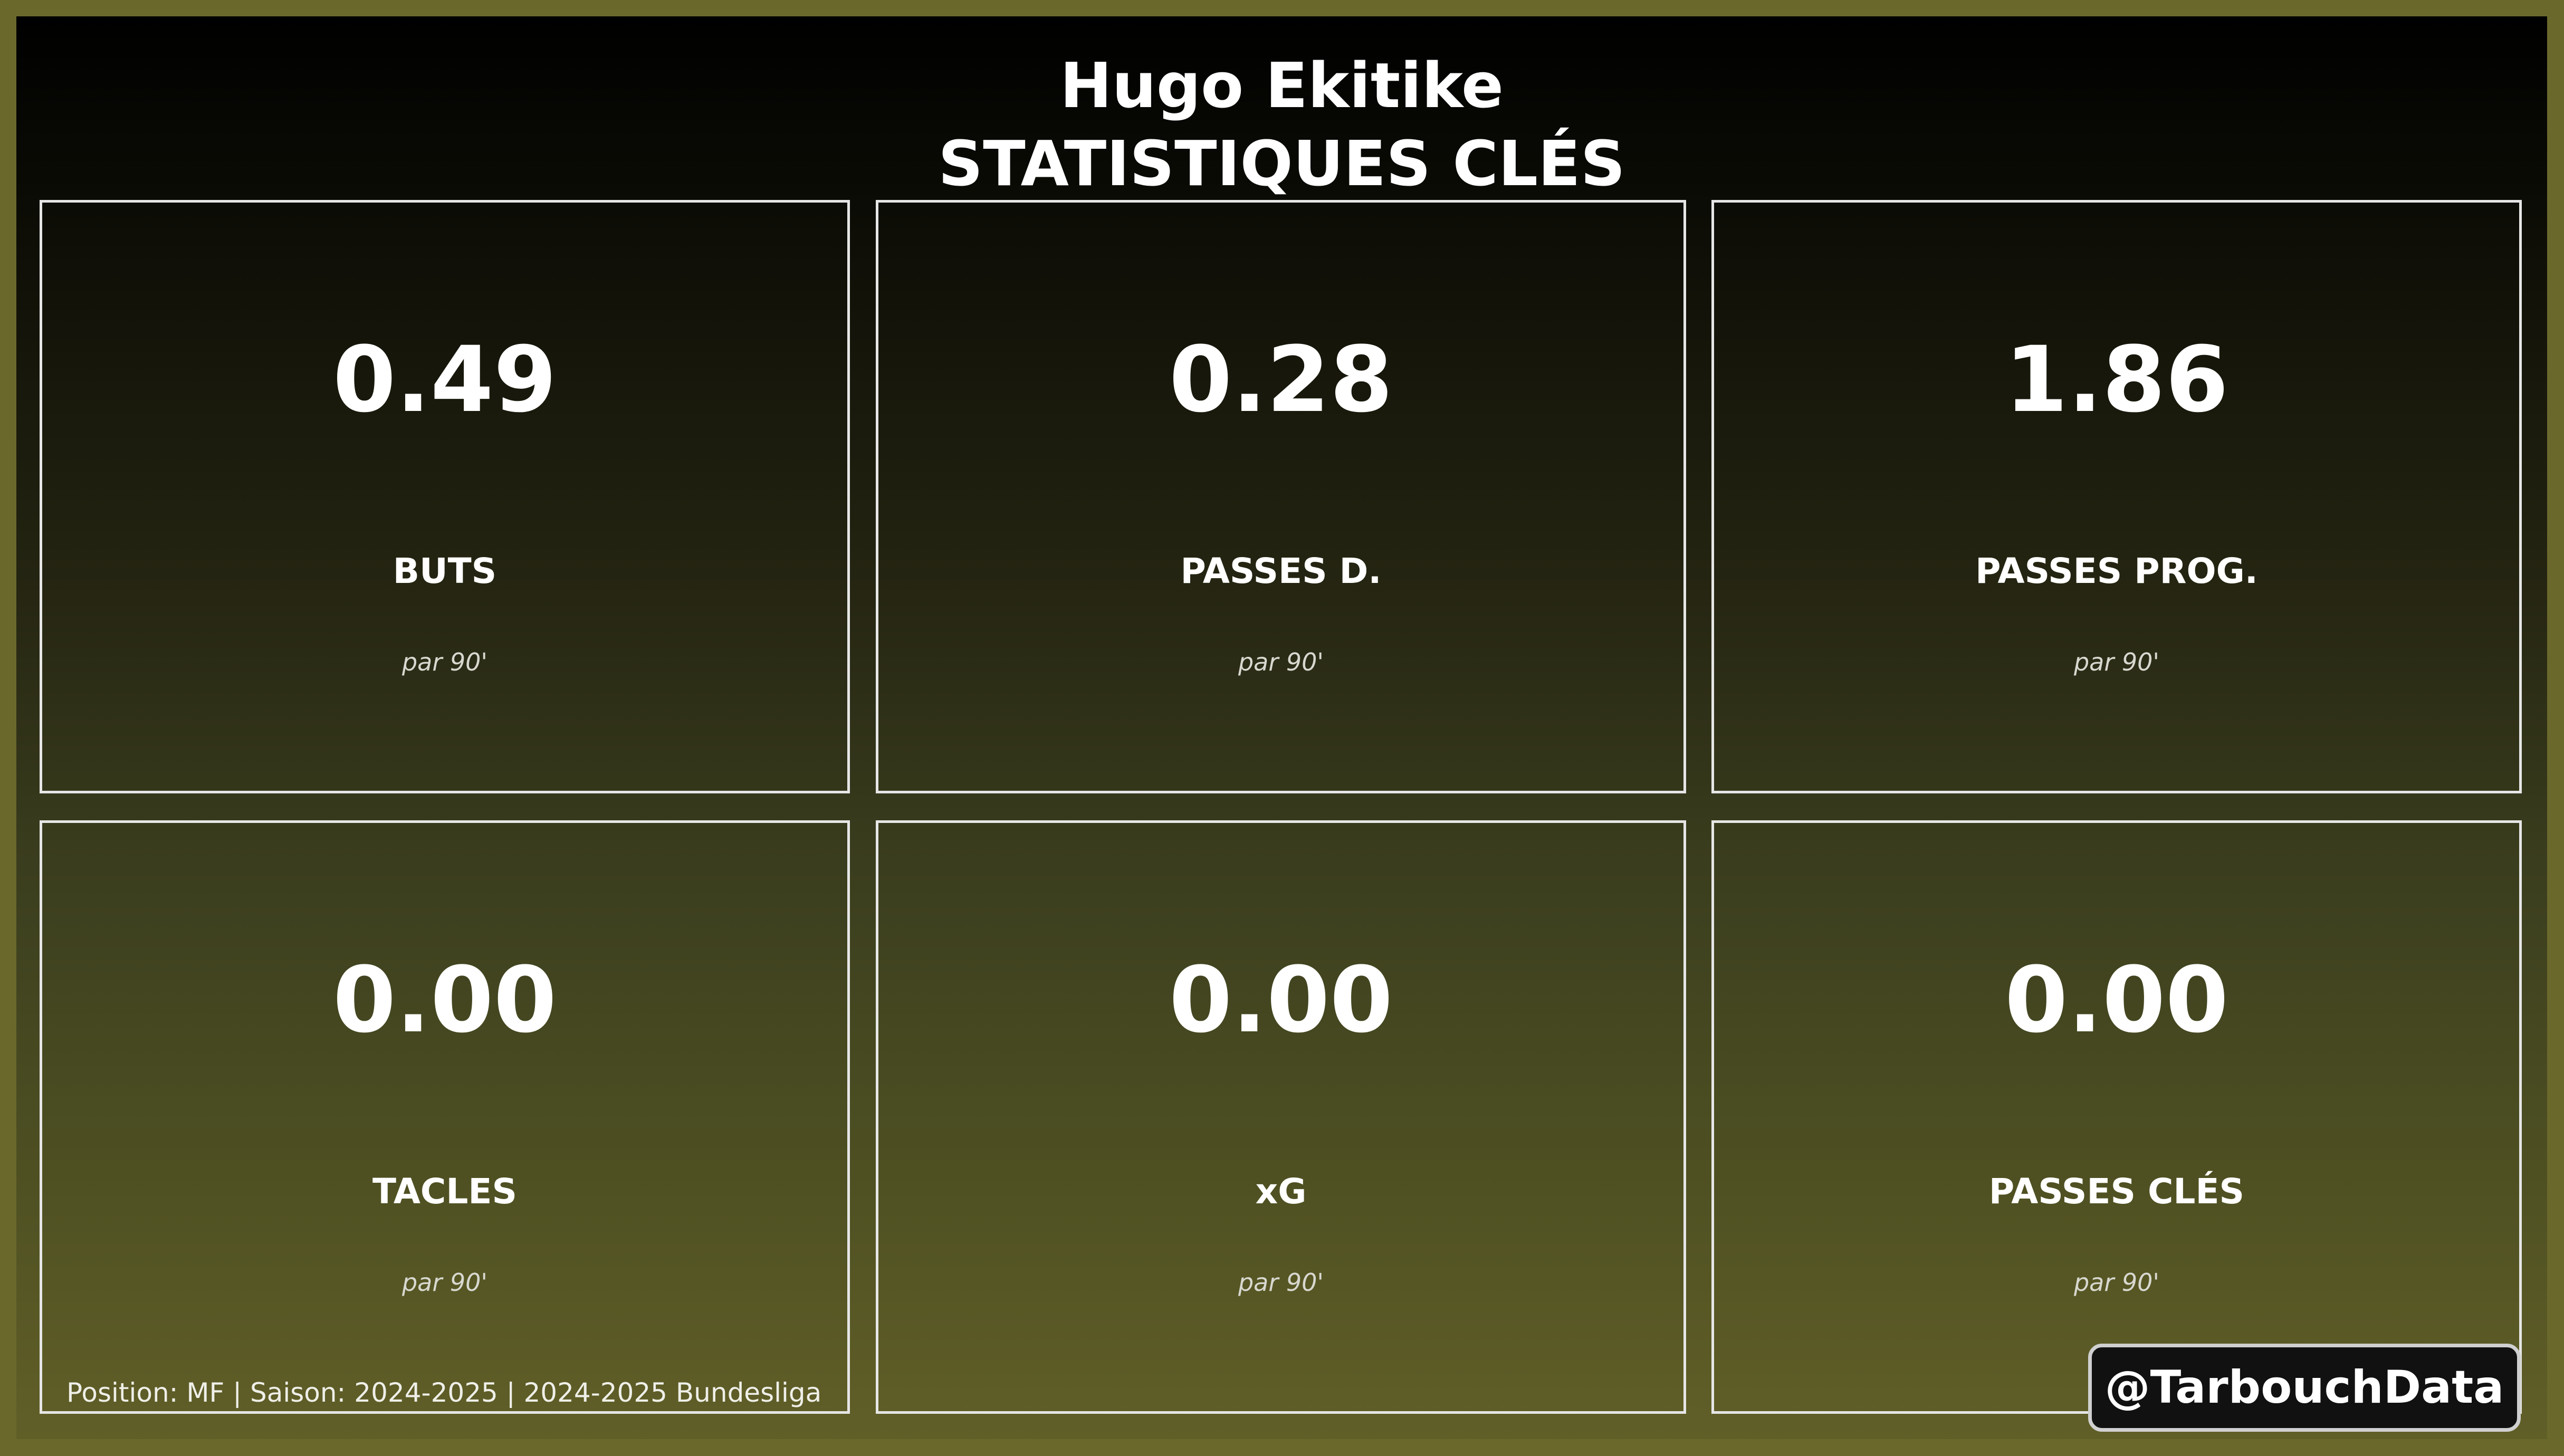 Image resolution: width=2564 pixels, height=1456 pixels. What do you see at coordinates (445, 496) in the screenshot?
I see `stat-card-buts: 0.49 BUTS par 90'` at bounding box center [445, 496].